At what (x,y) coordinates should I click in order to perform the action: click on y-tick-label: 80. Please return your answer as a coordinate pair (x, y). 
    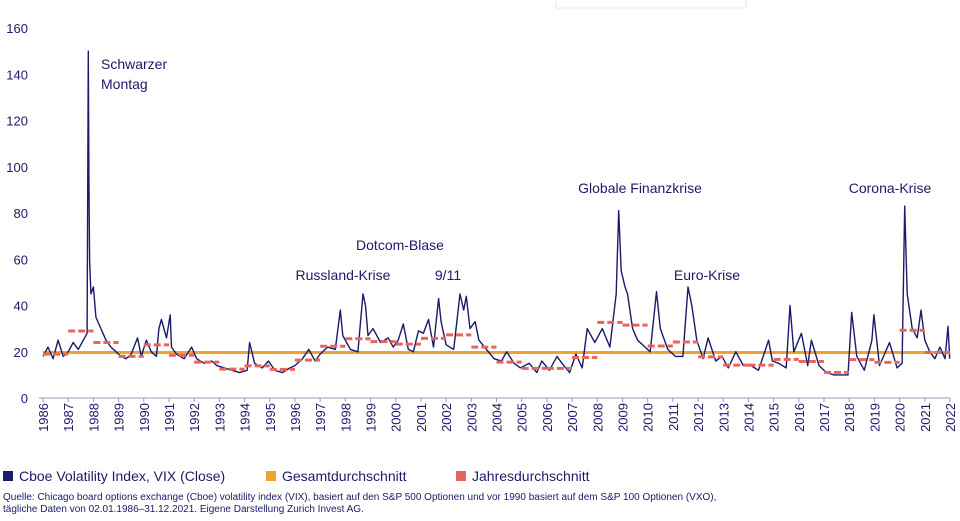
    Looking at the image, I should click on (21, 213).